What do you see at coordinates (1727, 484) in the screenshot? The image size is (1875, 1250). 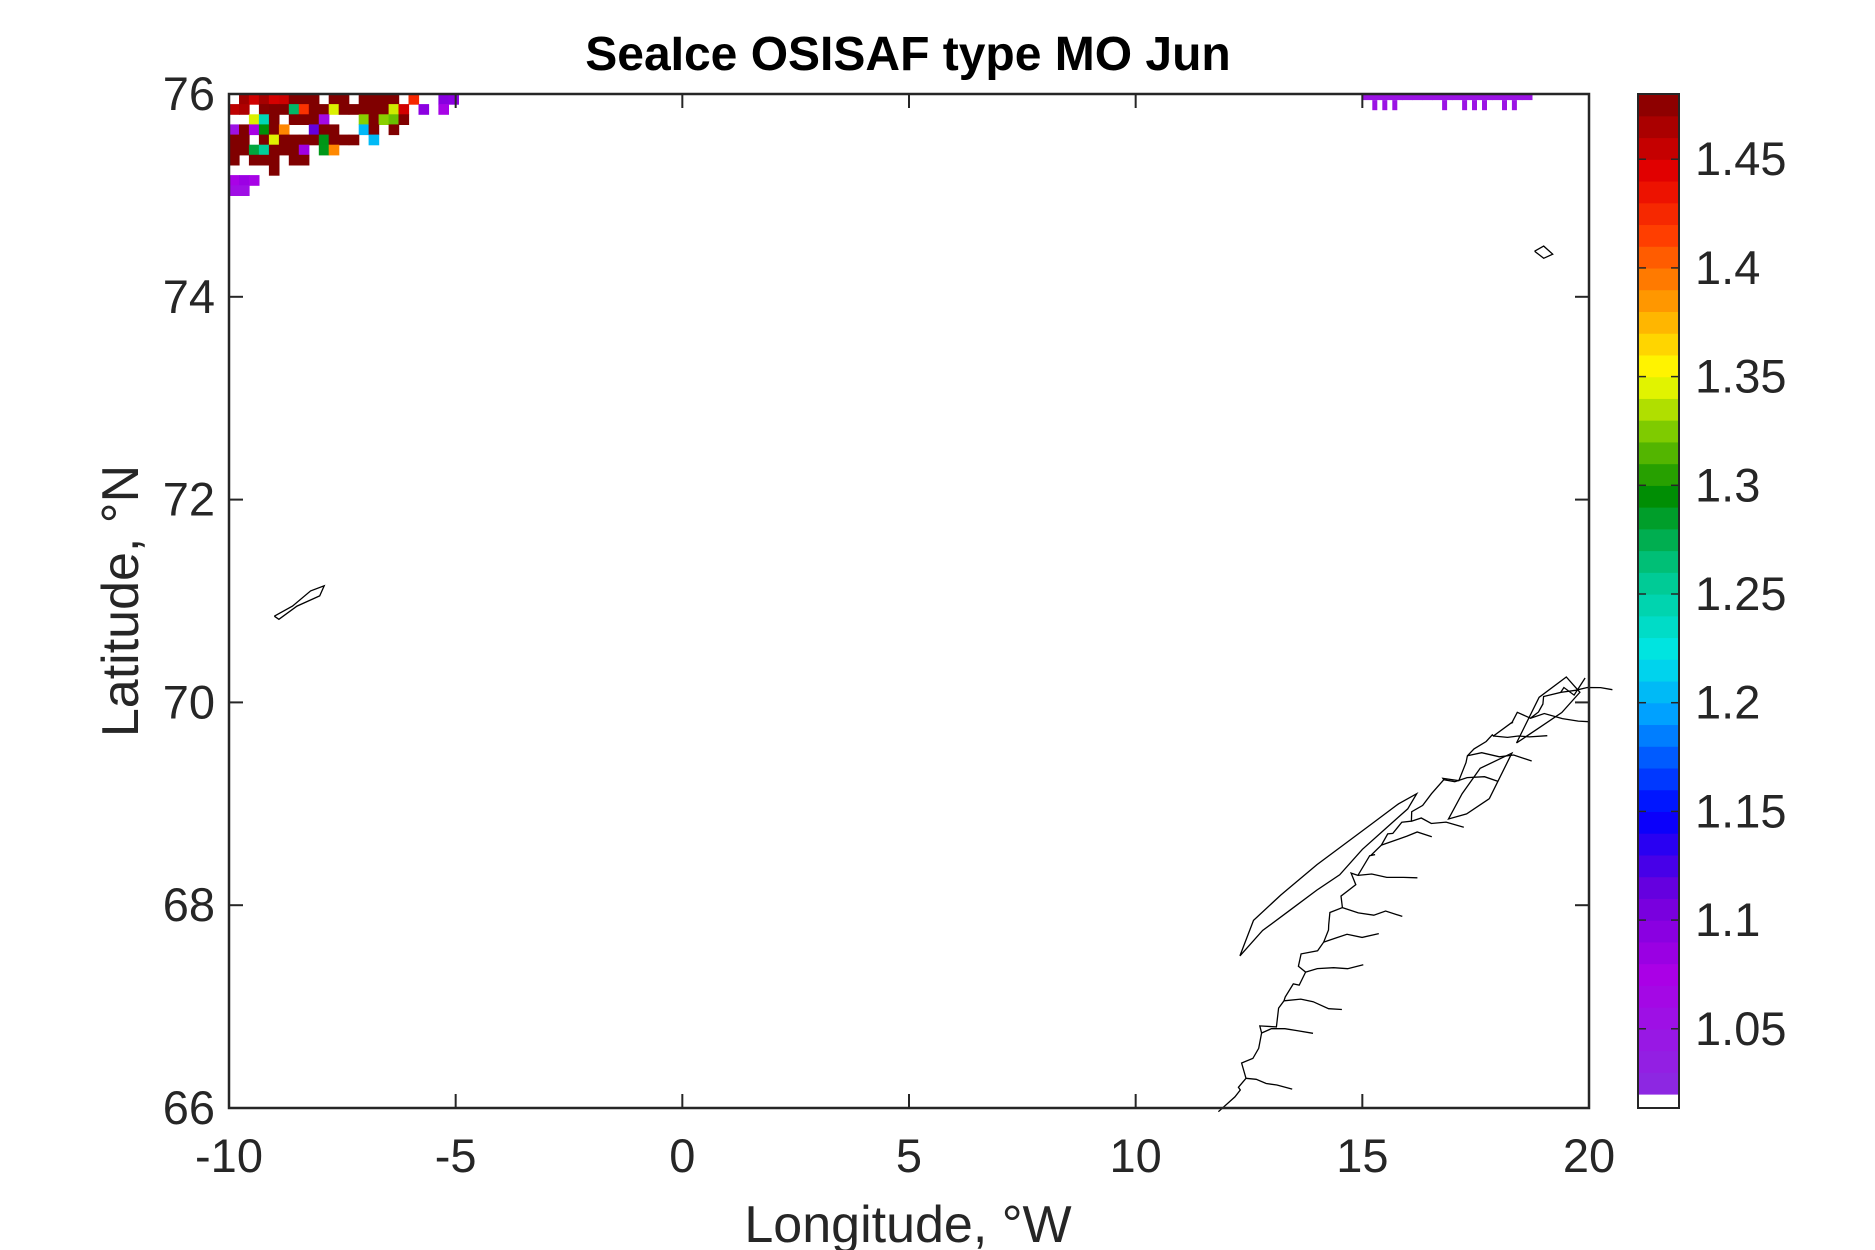 I see `colorbar-tick-label: 1.3` at bounding box center [1727, 484].